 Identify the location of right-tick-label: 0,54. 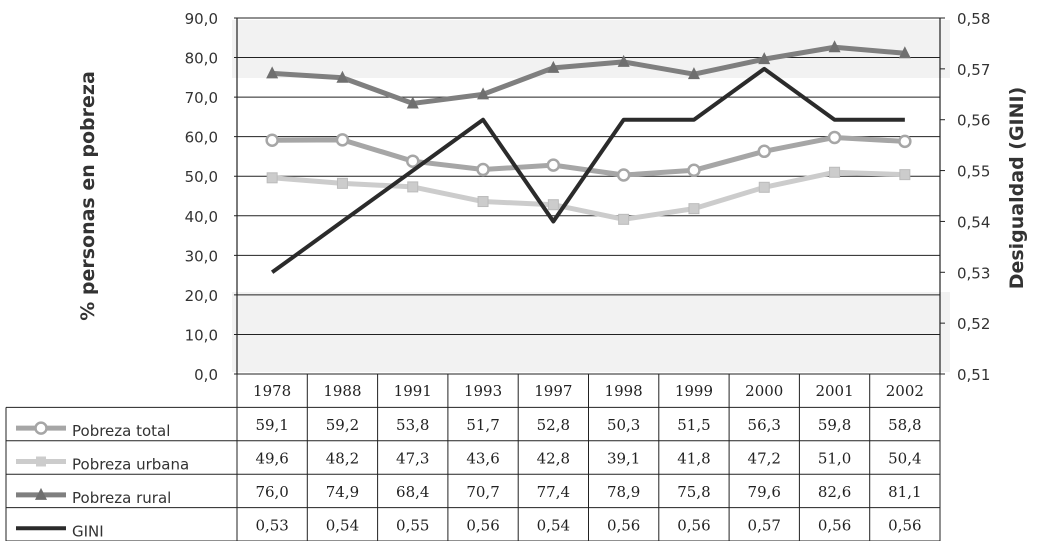
(973, 222).